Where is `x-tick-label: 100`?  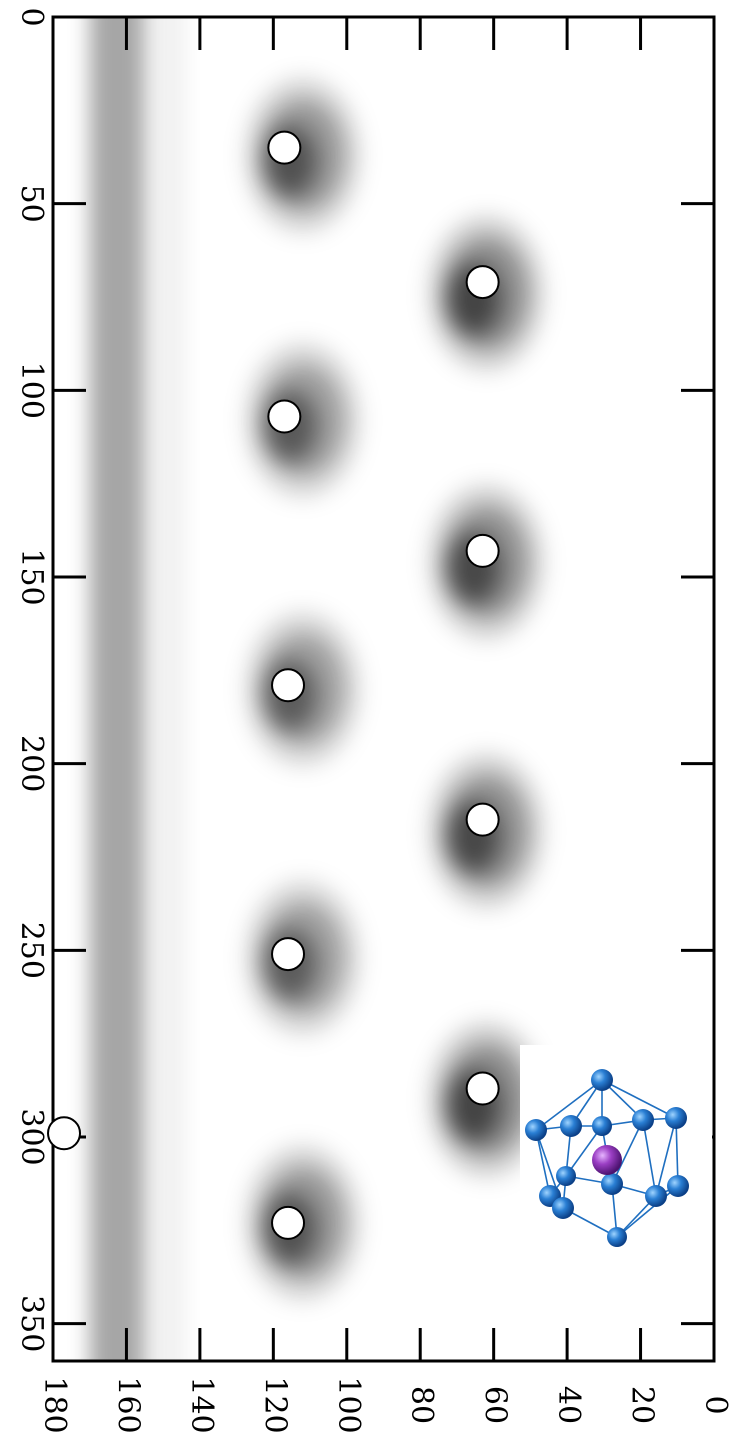
x-tick-label: 100 is located at coordinates (348, 1404).